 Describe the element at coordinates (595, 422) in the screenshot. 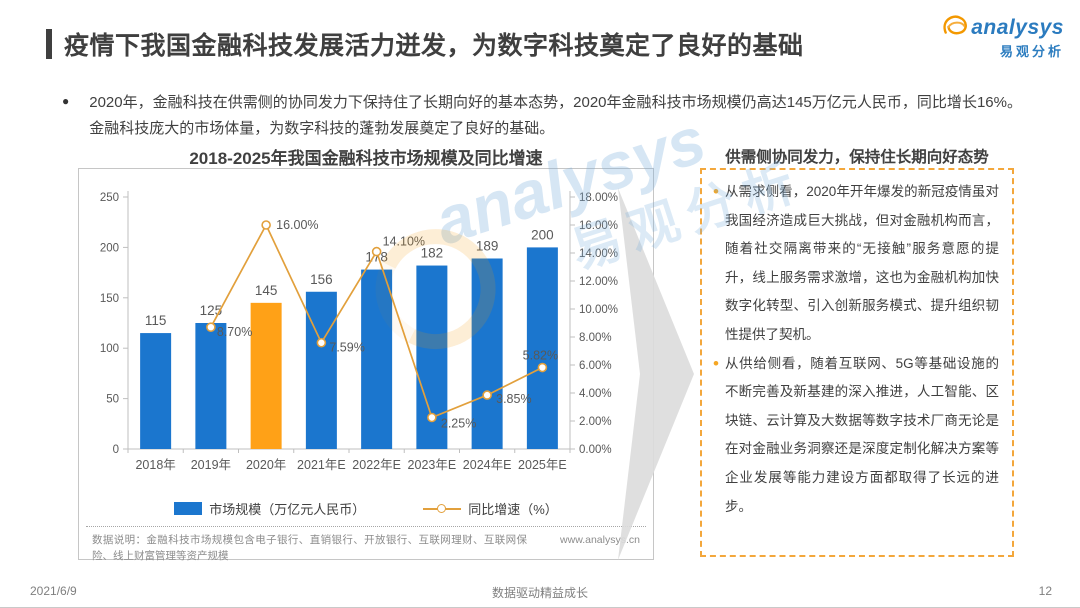

I see `right-axis-tick-label: 2.00%` at that location.